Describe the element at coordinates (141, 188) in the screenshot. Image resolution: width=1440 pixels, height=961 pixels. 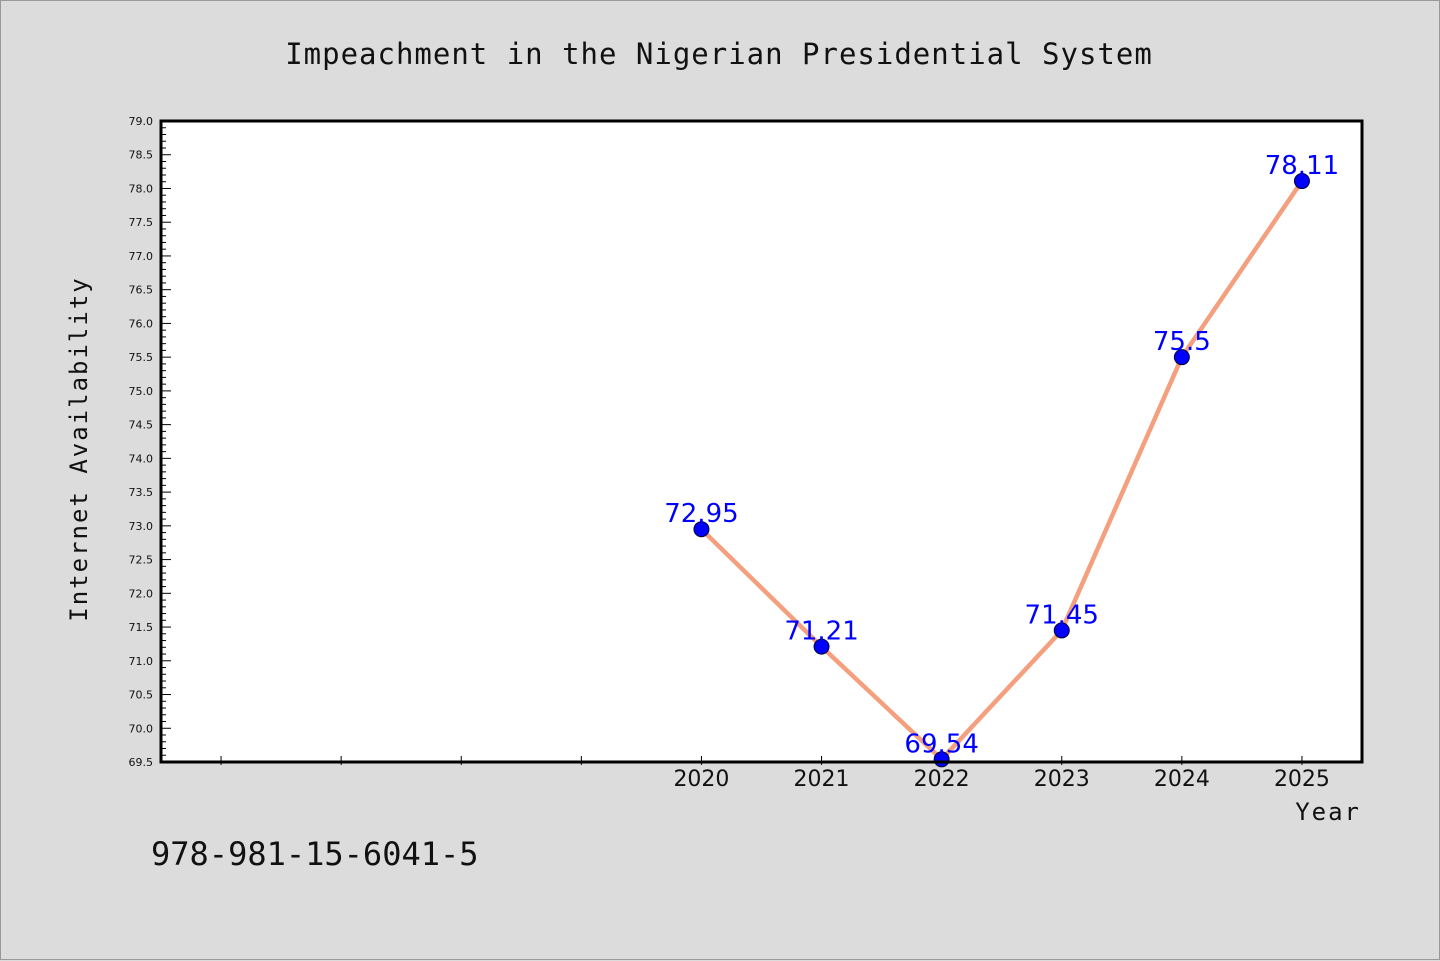
I see `y-tick-label: 78.0` at that location.